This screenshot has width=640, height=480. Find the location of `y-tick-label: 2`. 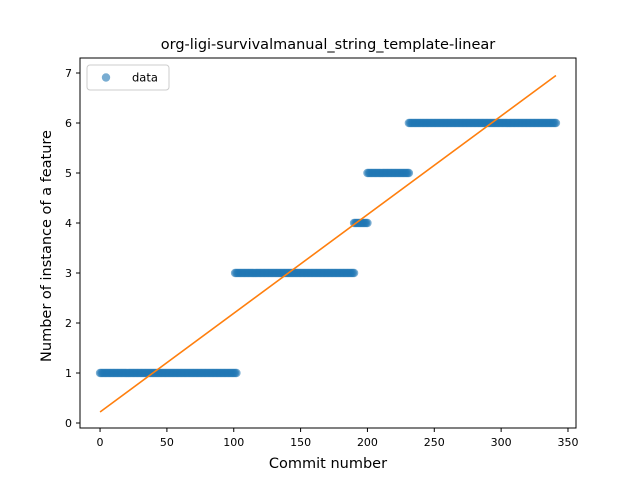

y-tick-label: 2 is located at coordinates (68, 323).